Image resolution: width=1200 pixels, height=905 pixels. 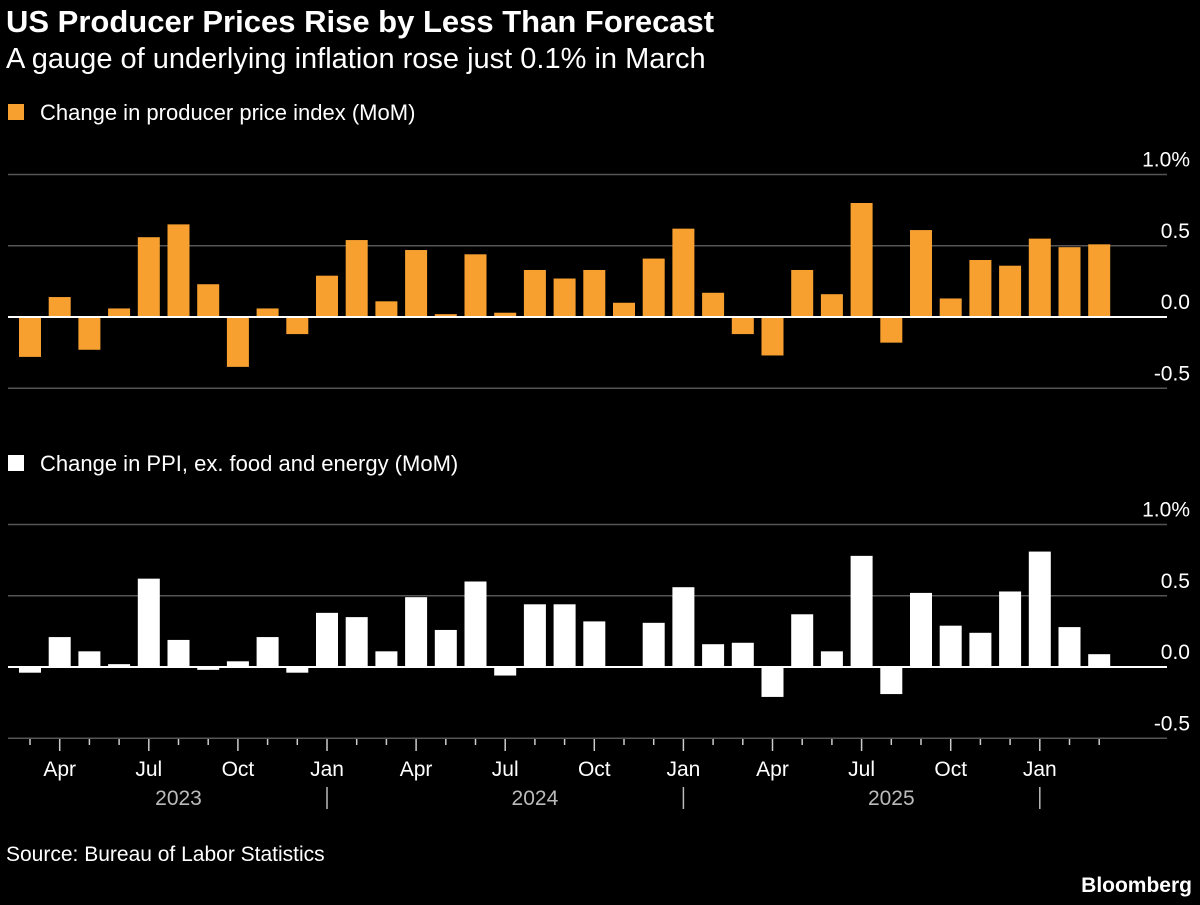 I want to click on legend-label-ppi: Change in producer price index (MoM), so click(x=227, y=112).